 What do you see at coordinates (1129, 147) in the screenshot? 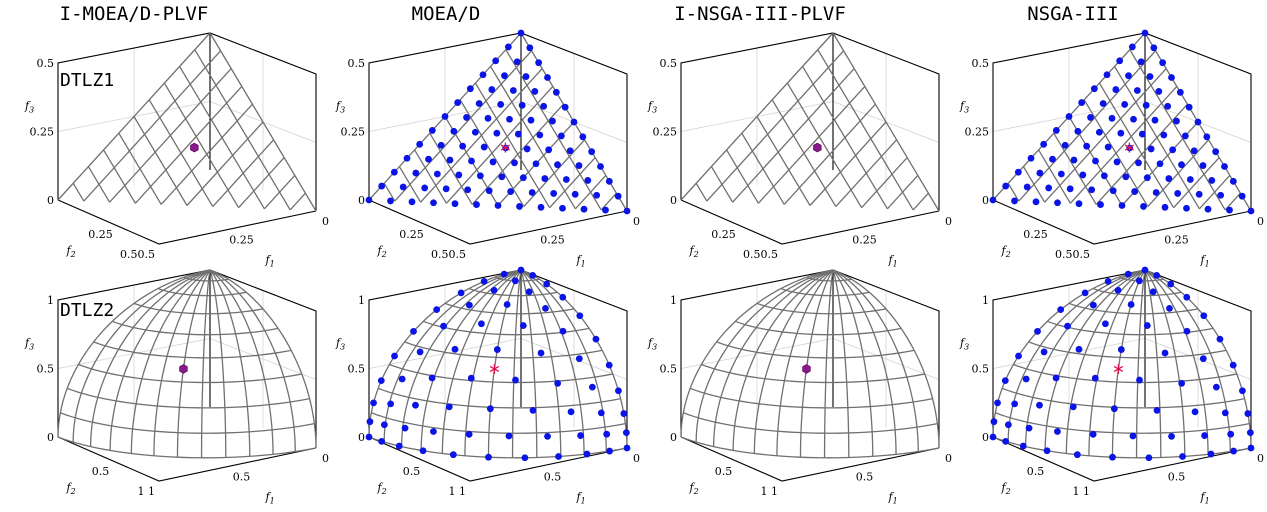
I see `reference-point-marker` at bounding box center [1129, 147].